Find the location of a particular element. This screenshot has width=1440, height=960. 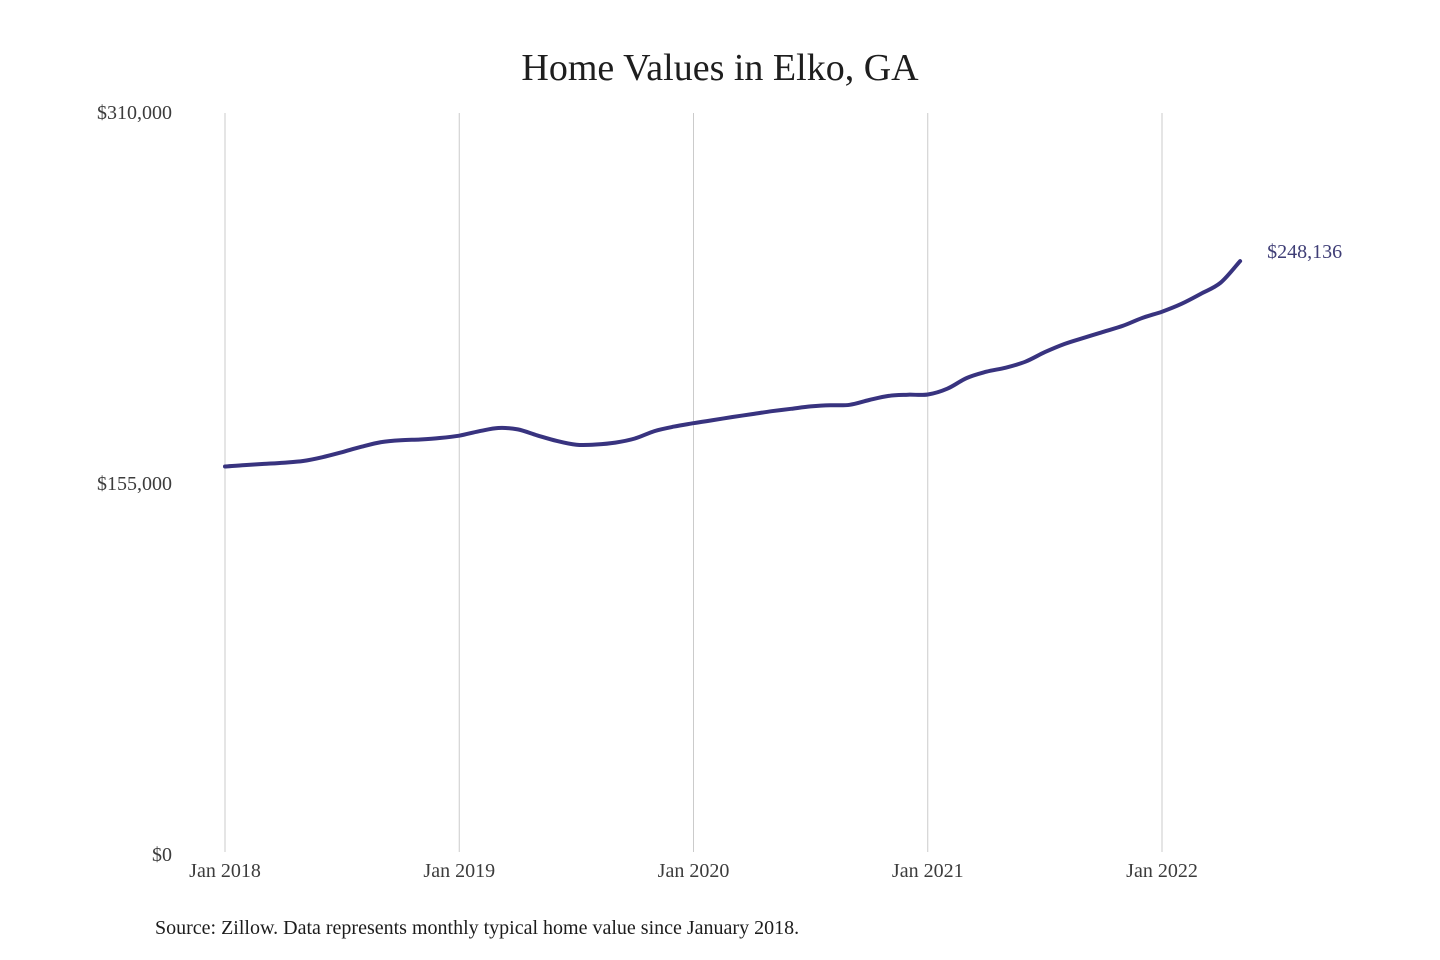

chart-title: Home Values in Elko, GA is located at coordinates (720, 68).